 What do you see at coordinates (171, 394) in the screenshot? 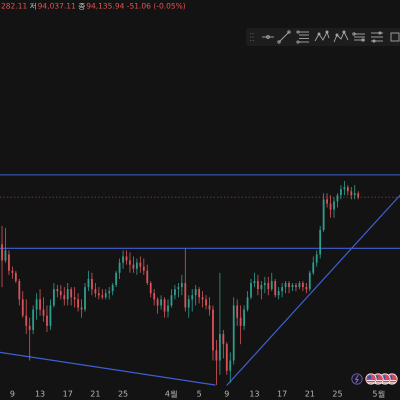
I see `x-tick-label: 4월` at bounding box center [171, 394].